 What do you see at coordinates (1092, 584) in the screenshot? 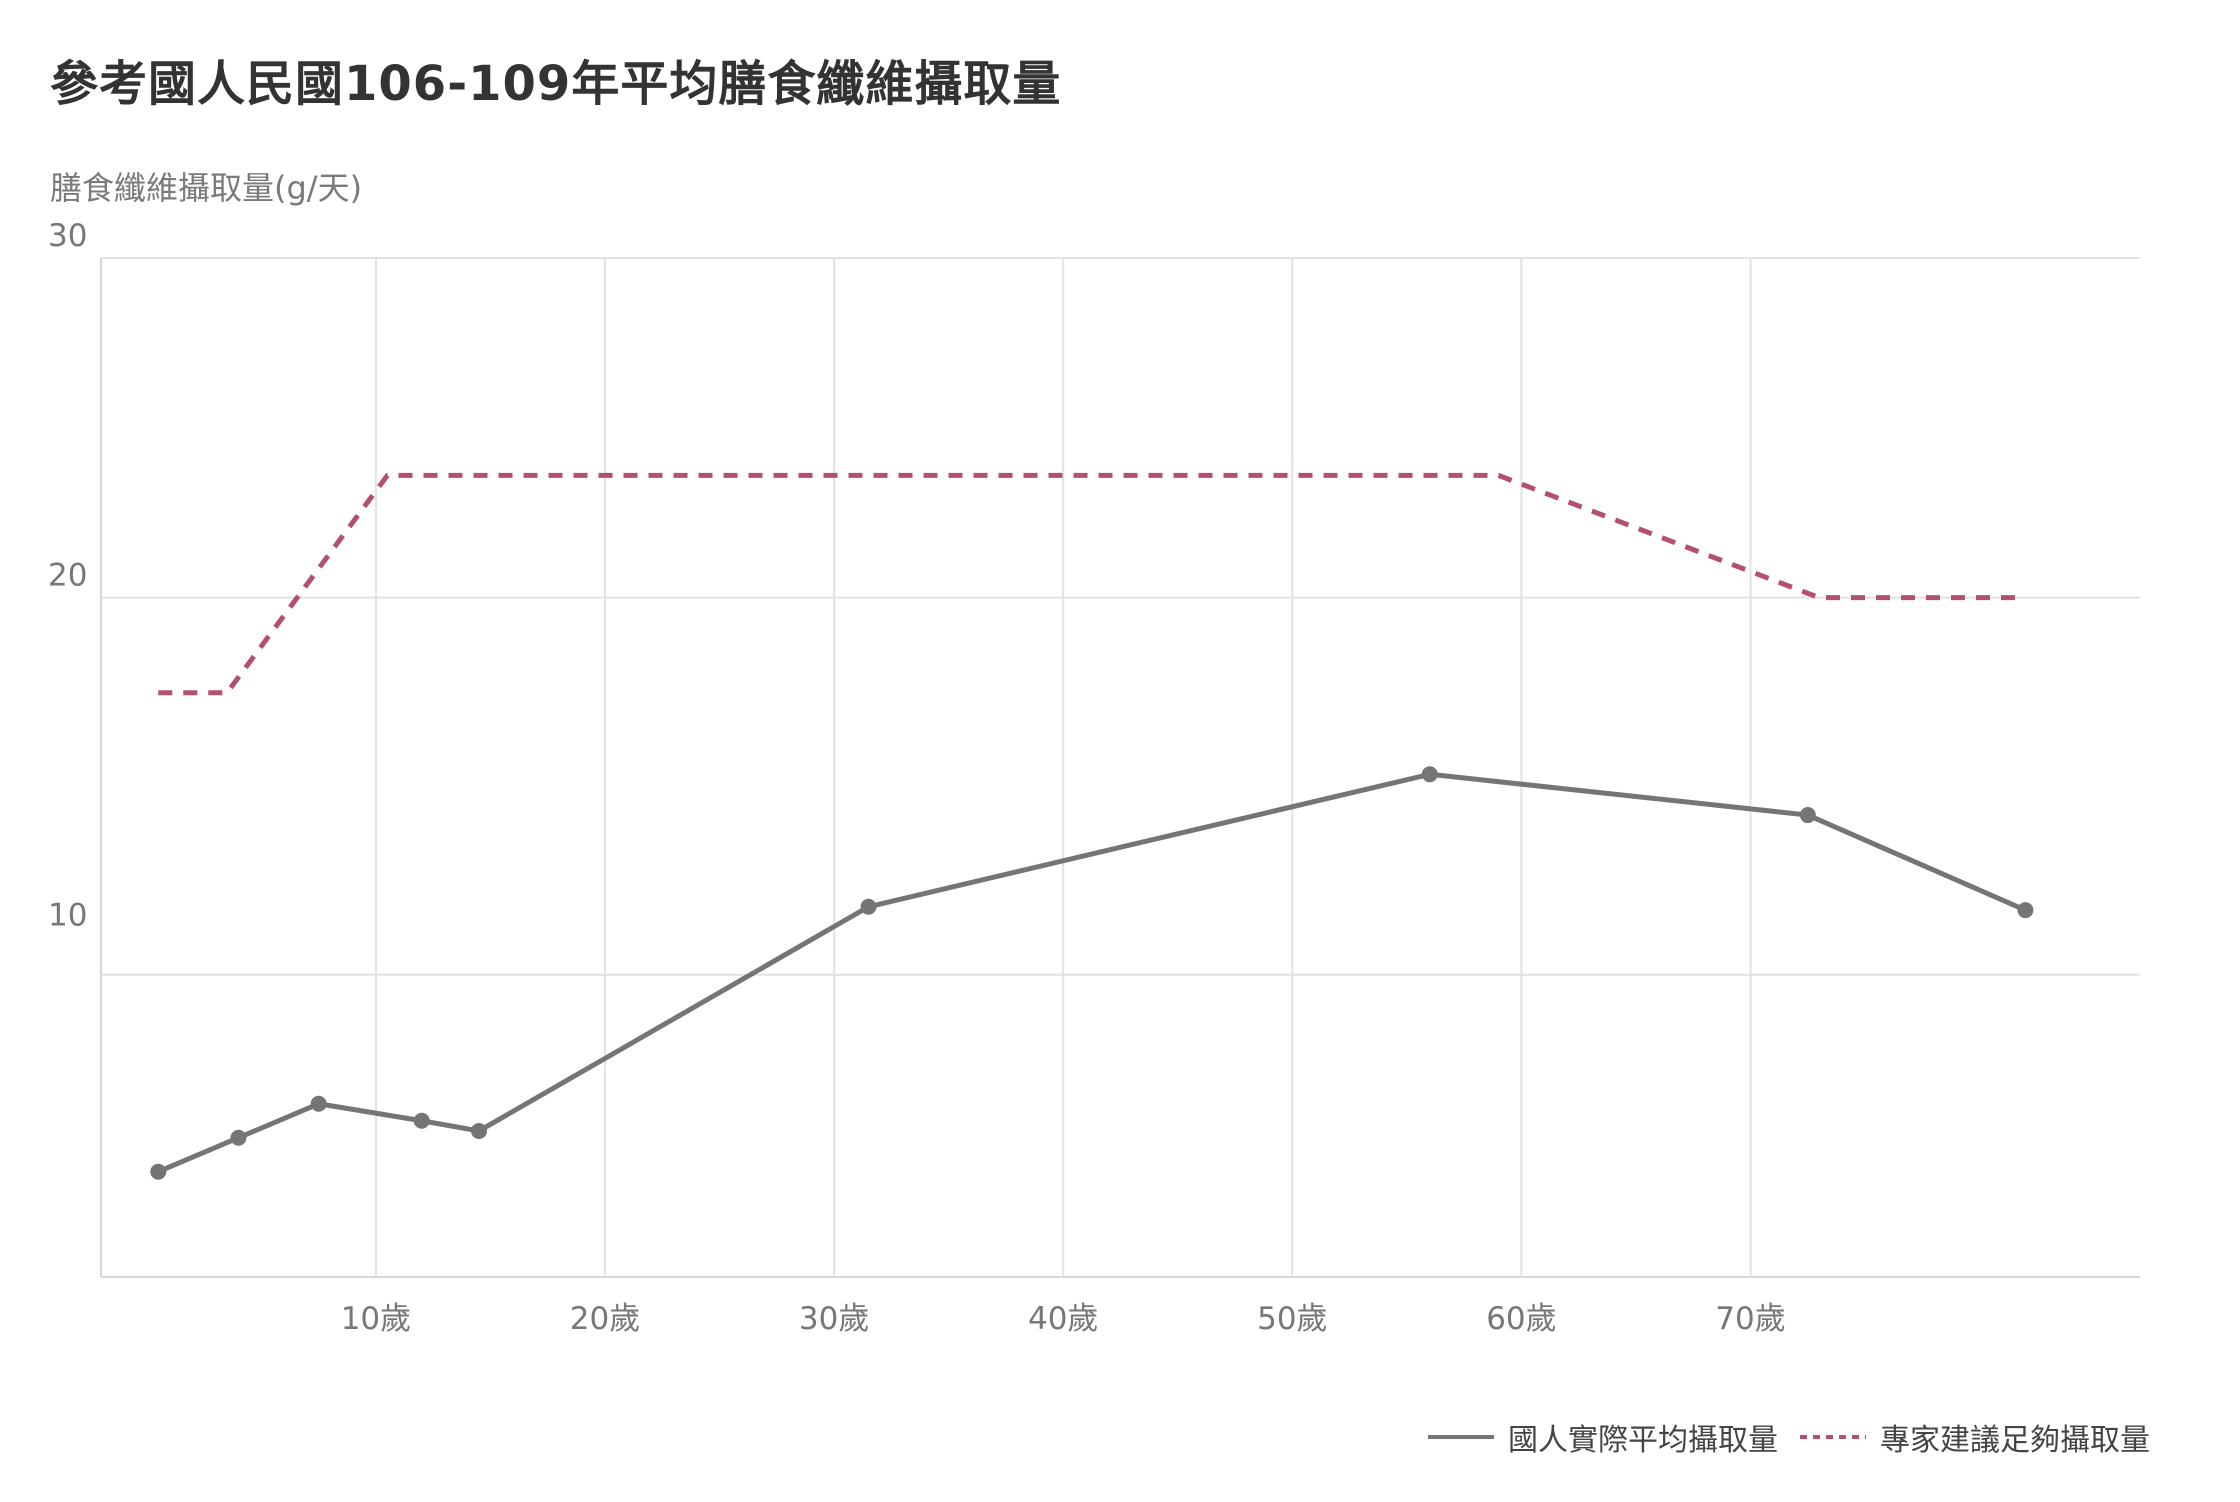
I see `recommended-intake-line` at bounding box center [1092, 584].